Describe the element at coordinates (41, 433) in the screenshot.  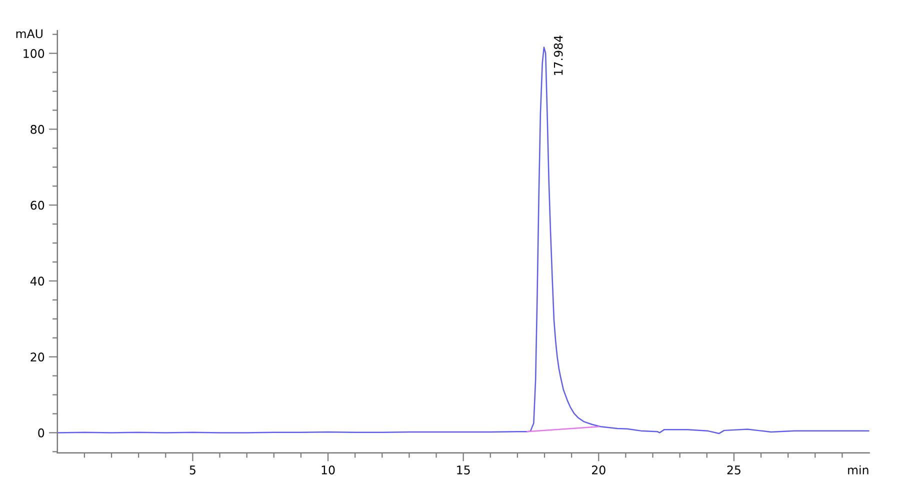
I see `y-tick-label: 0` at that location.